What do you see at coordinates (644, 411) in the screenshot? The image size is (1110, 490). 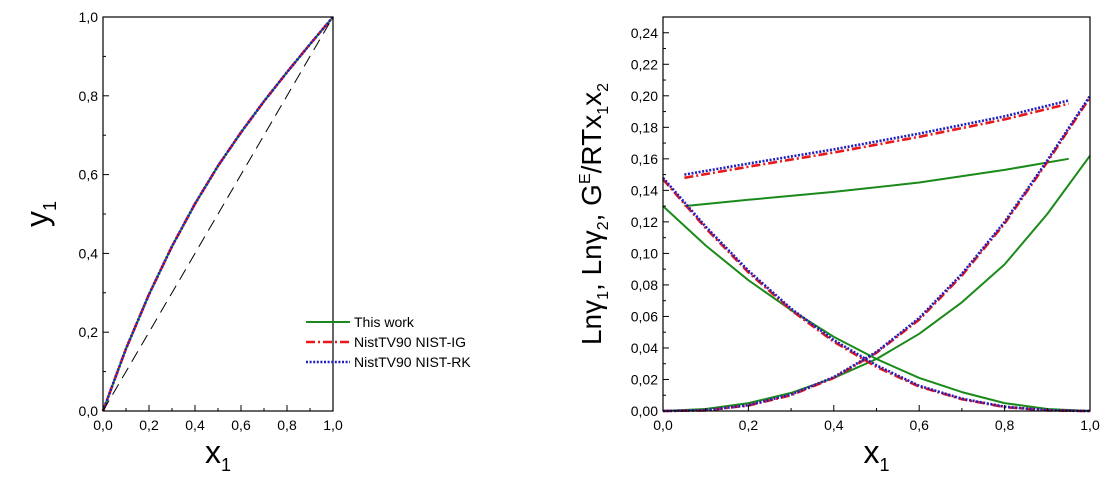 I see `y-tick-label: 0,00` at bounding box center [644, 411].